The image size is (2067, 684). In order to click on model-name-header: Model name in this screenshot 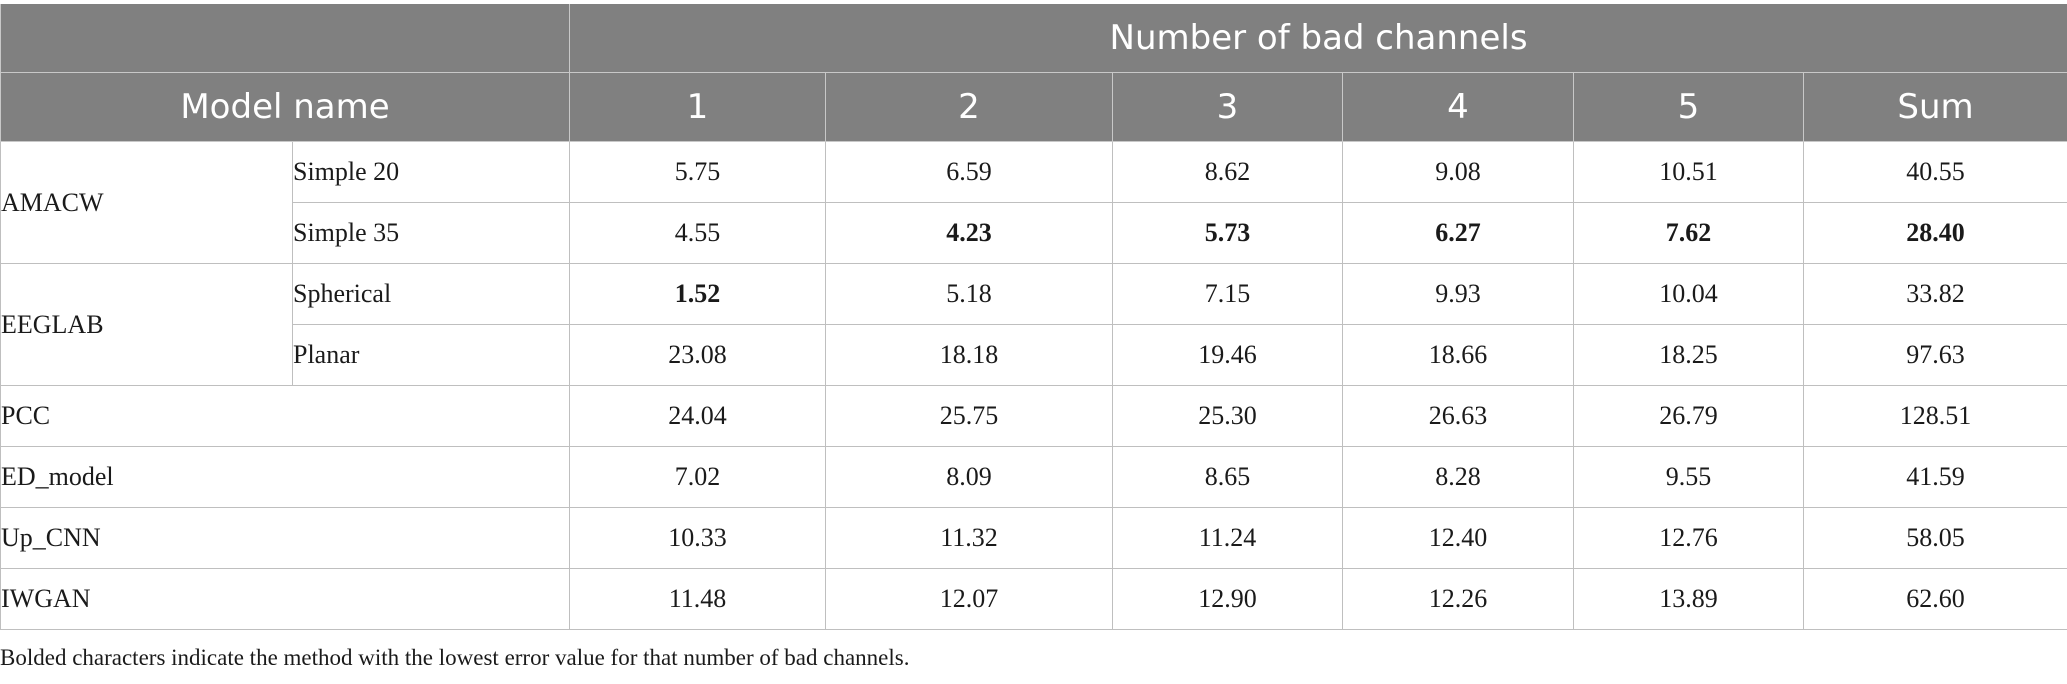, I will do `click(285, 107)`.